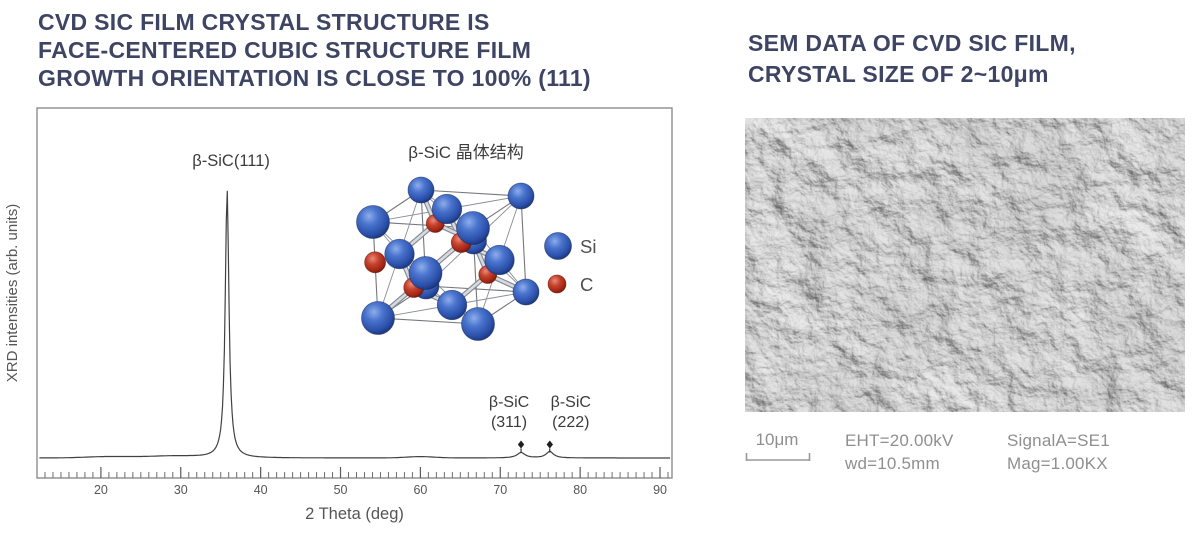 This screenshot has width=1200, height=533. What do you see at coordinates (558, 246) in the screenshot?
I see `legend-si-sphere` at bounding box center [558, 246].